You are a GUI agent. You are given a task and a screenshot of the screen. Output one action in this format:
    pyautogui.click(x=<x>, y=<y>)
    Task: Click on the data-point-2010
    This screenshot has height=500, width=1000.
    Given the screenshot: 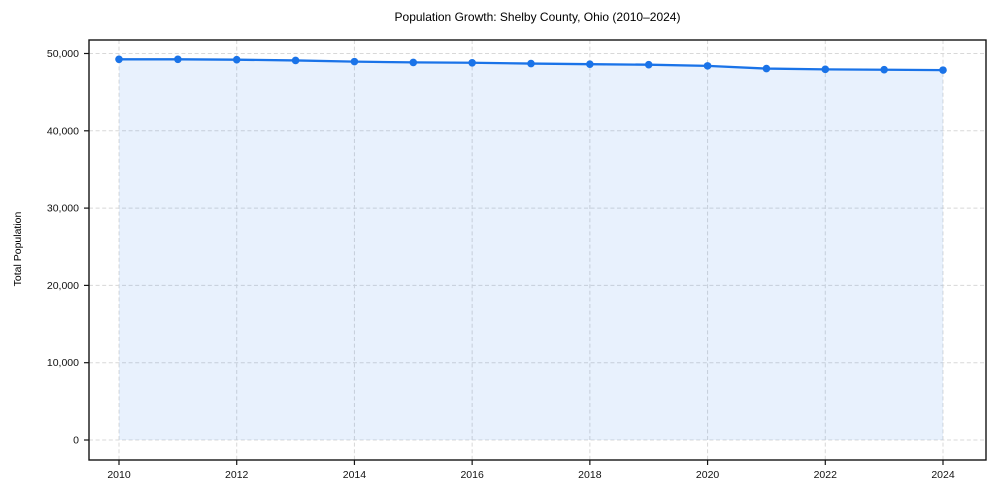 What is the action you would take?
    pyautogui.click(x=119, y=59)
    